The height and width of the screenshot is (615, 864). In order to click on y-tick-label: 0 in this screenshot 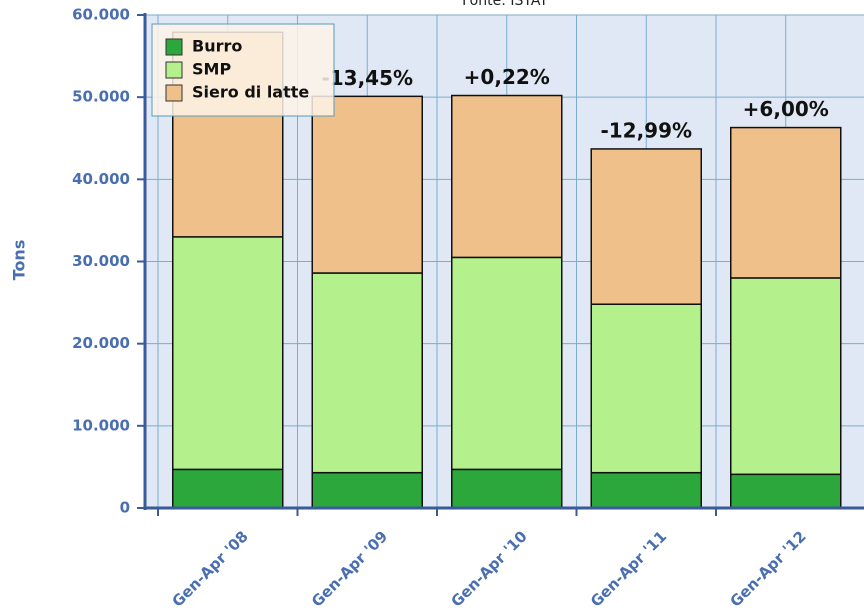, I will do `click(125, 508)`.